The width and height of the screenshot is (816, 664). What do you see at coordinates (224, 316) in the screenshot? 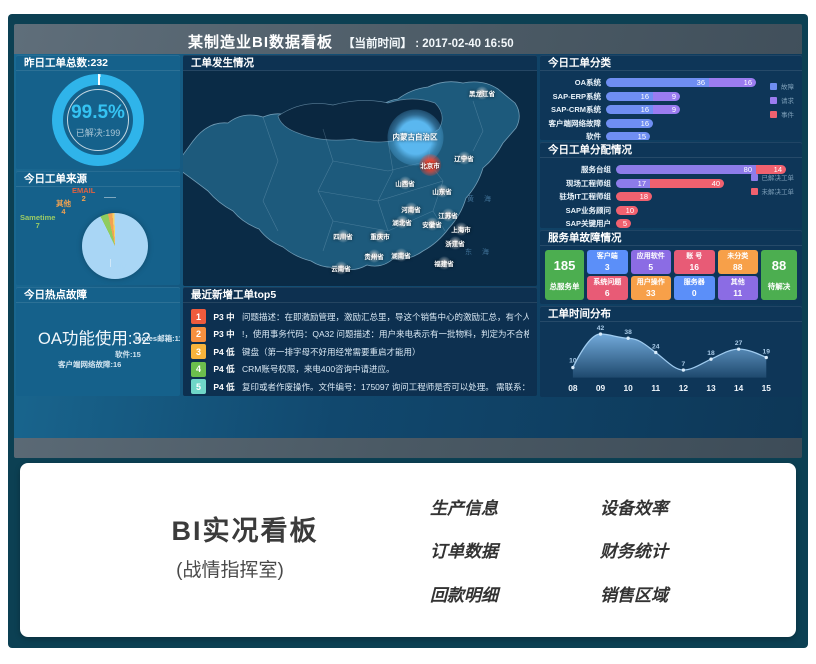
I see `priority: P3 中` at bounding box center [224, 316].